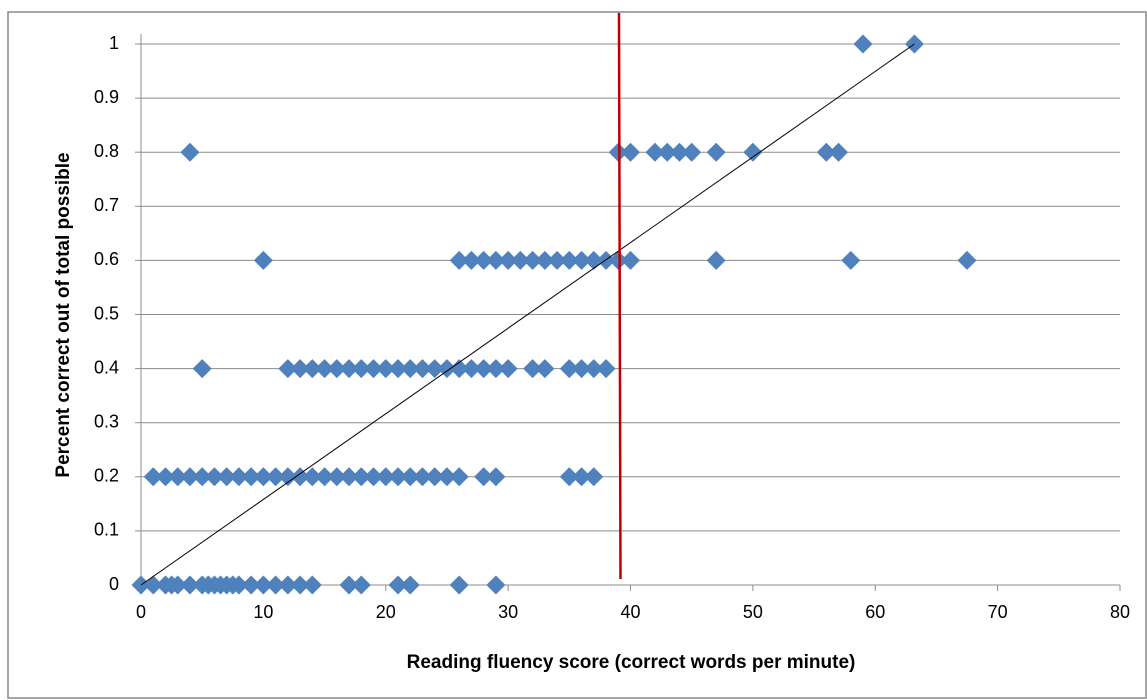  What do you see at coordinates (63, 314) in the screenshot?
I see `y-axis-title: Percent correct out of total possible` at bounding box center [63, 314].